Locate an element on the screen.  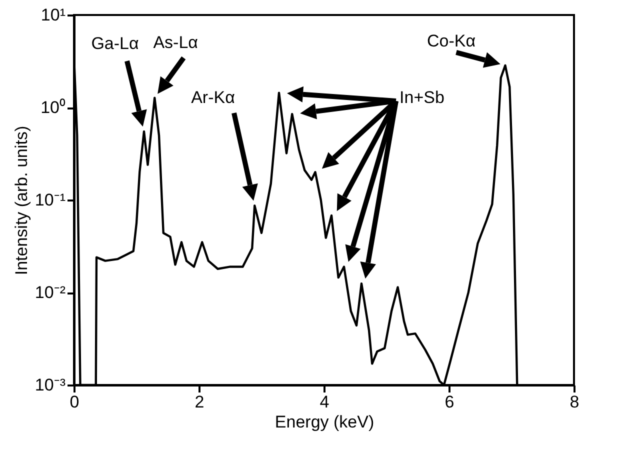
annotation: In+Sb is located at coordinates (422, 97).